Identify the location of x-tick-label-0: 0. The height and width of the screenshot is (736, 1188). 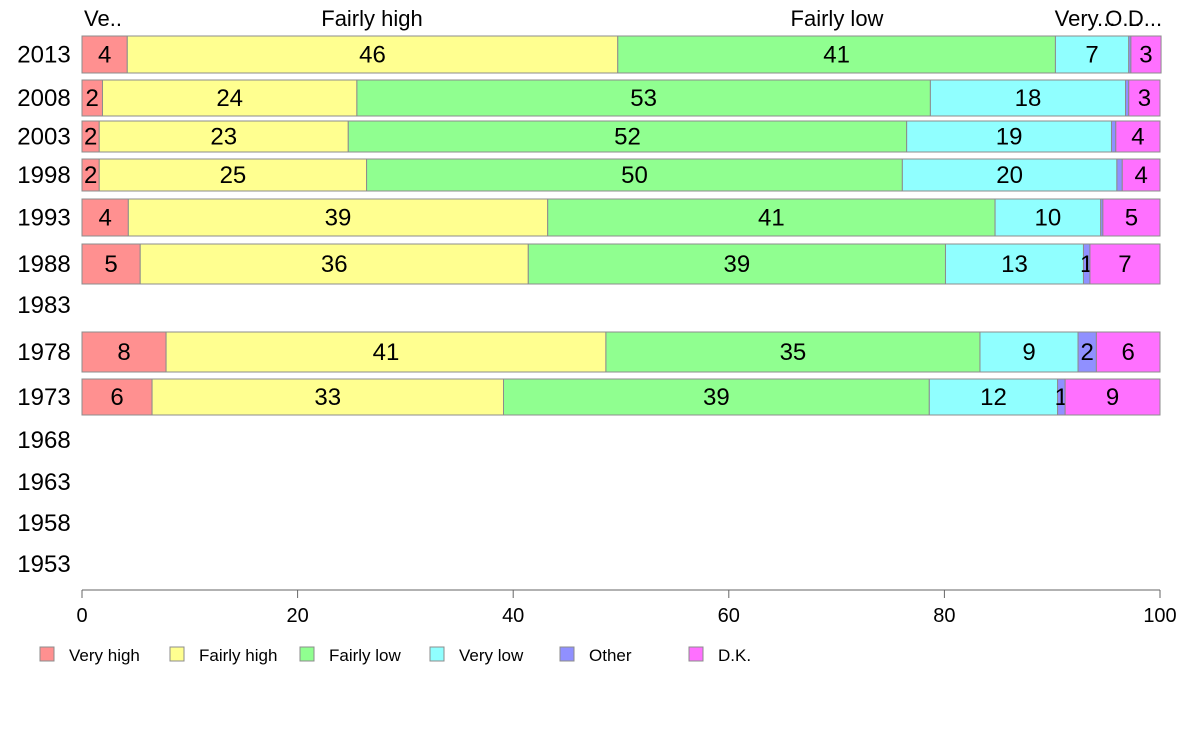
(81, 616).